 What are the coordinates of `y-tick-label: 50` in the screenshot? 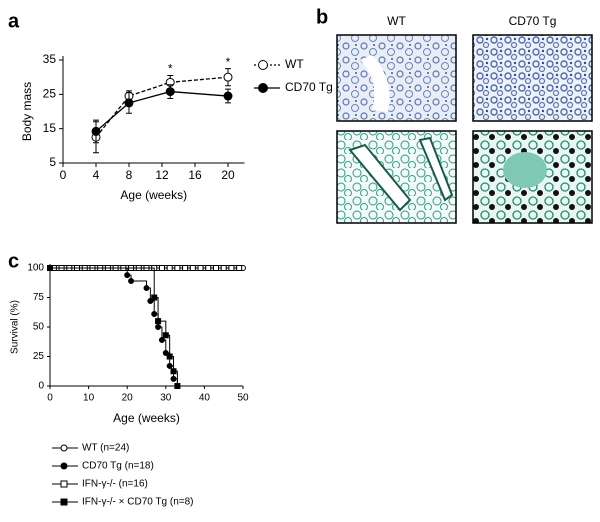 It's located at (39, 327).